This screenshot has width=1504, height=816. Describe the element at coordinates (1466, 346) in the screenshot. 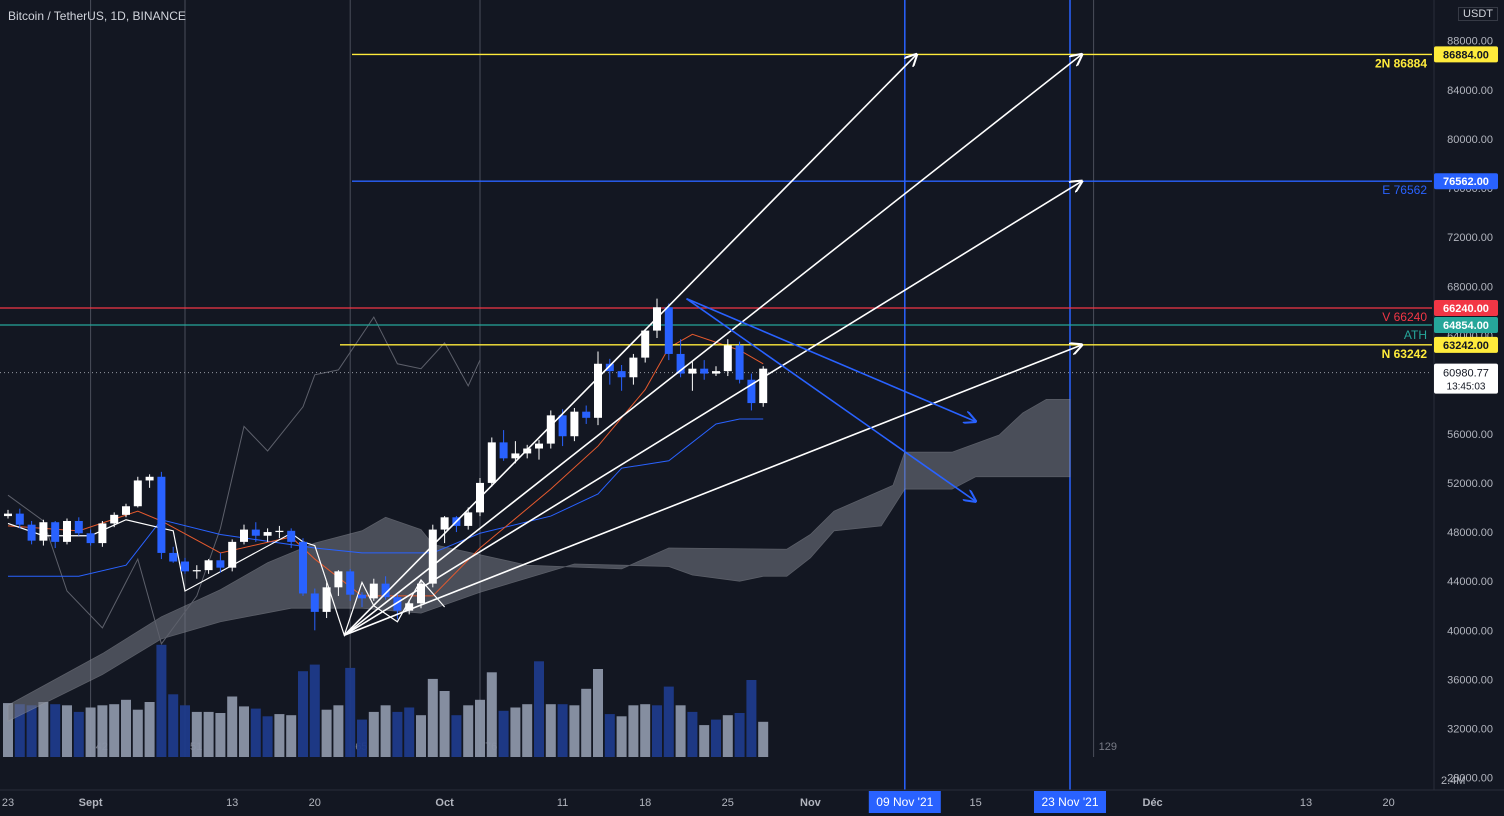

I see `price-level-tag-label: 63242.00` at that location.